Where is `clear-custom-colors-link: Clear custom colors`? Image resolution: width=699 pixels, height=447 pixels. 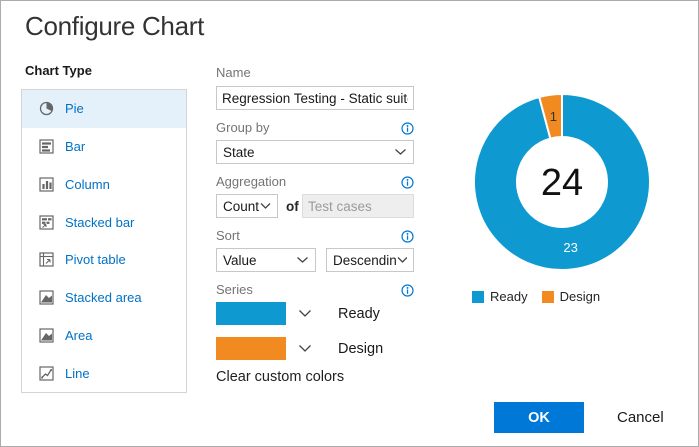 clear-custom-colors-link: Clear custom colors is located at coordinates (280, 377).